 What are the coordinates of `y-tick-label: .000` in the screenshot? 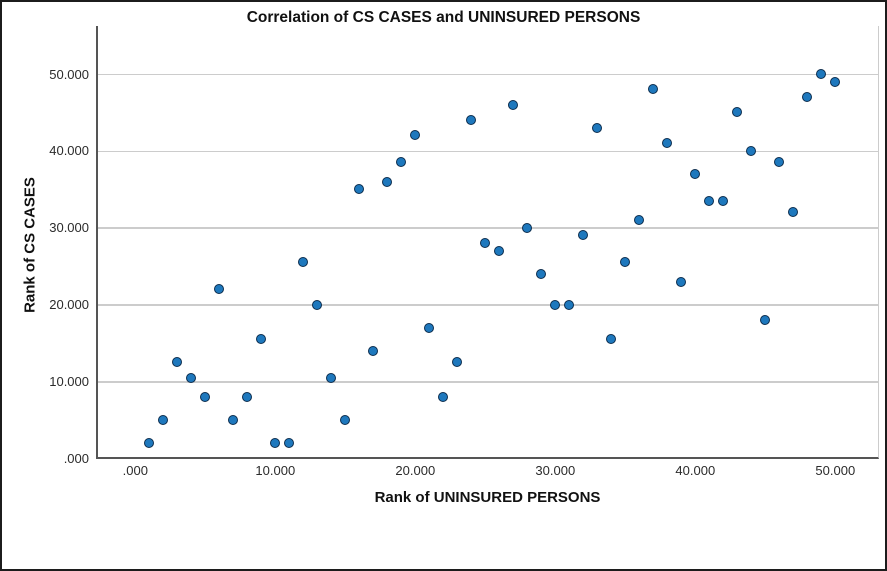 It's located at (76, 458).